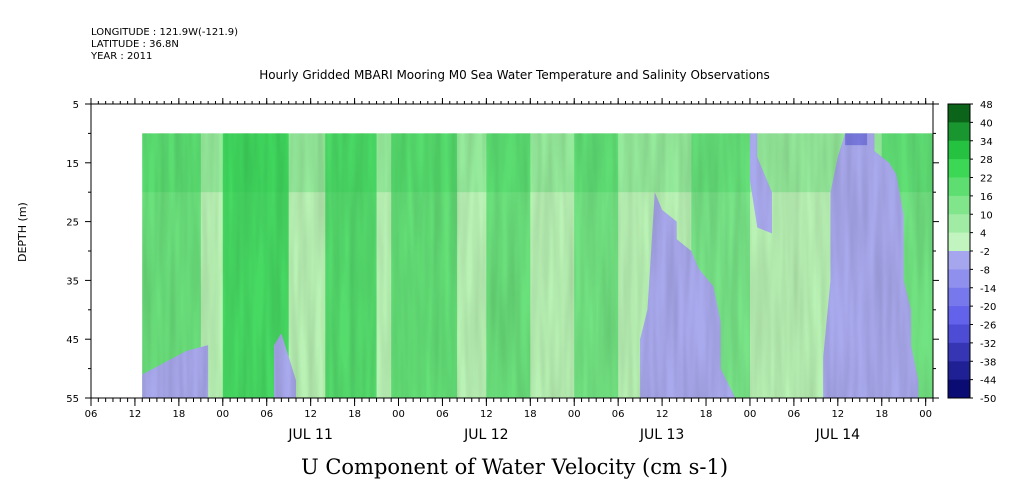 Image resolution: width=1009 pixels, height=504 pixels. Describe the element at coordinates (986, 197) in the screenshot. I see `colorbar-label: 16` at that location.